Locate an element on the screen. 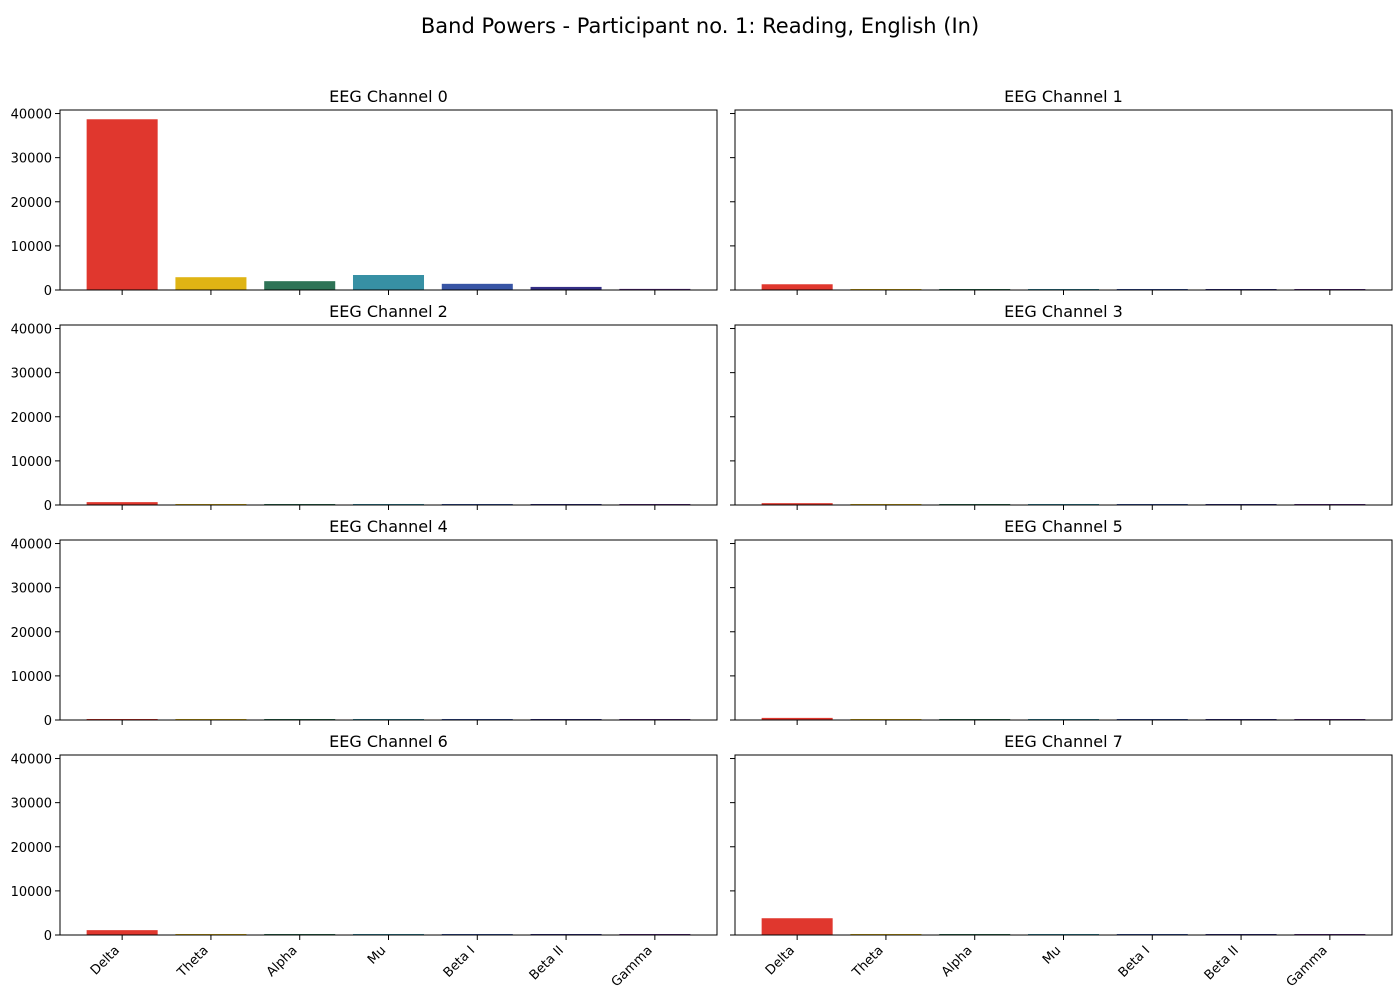 This screenshot has width=1400, height=1004. subplot-5: EEG Channel 5 is located at coordinates (1061, 621).